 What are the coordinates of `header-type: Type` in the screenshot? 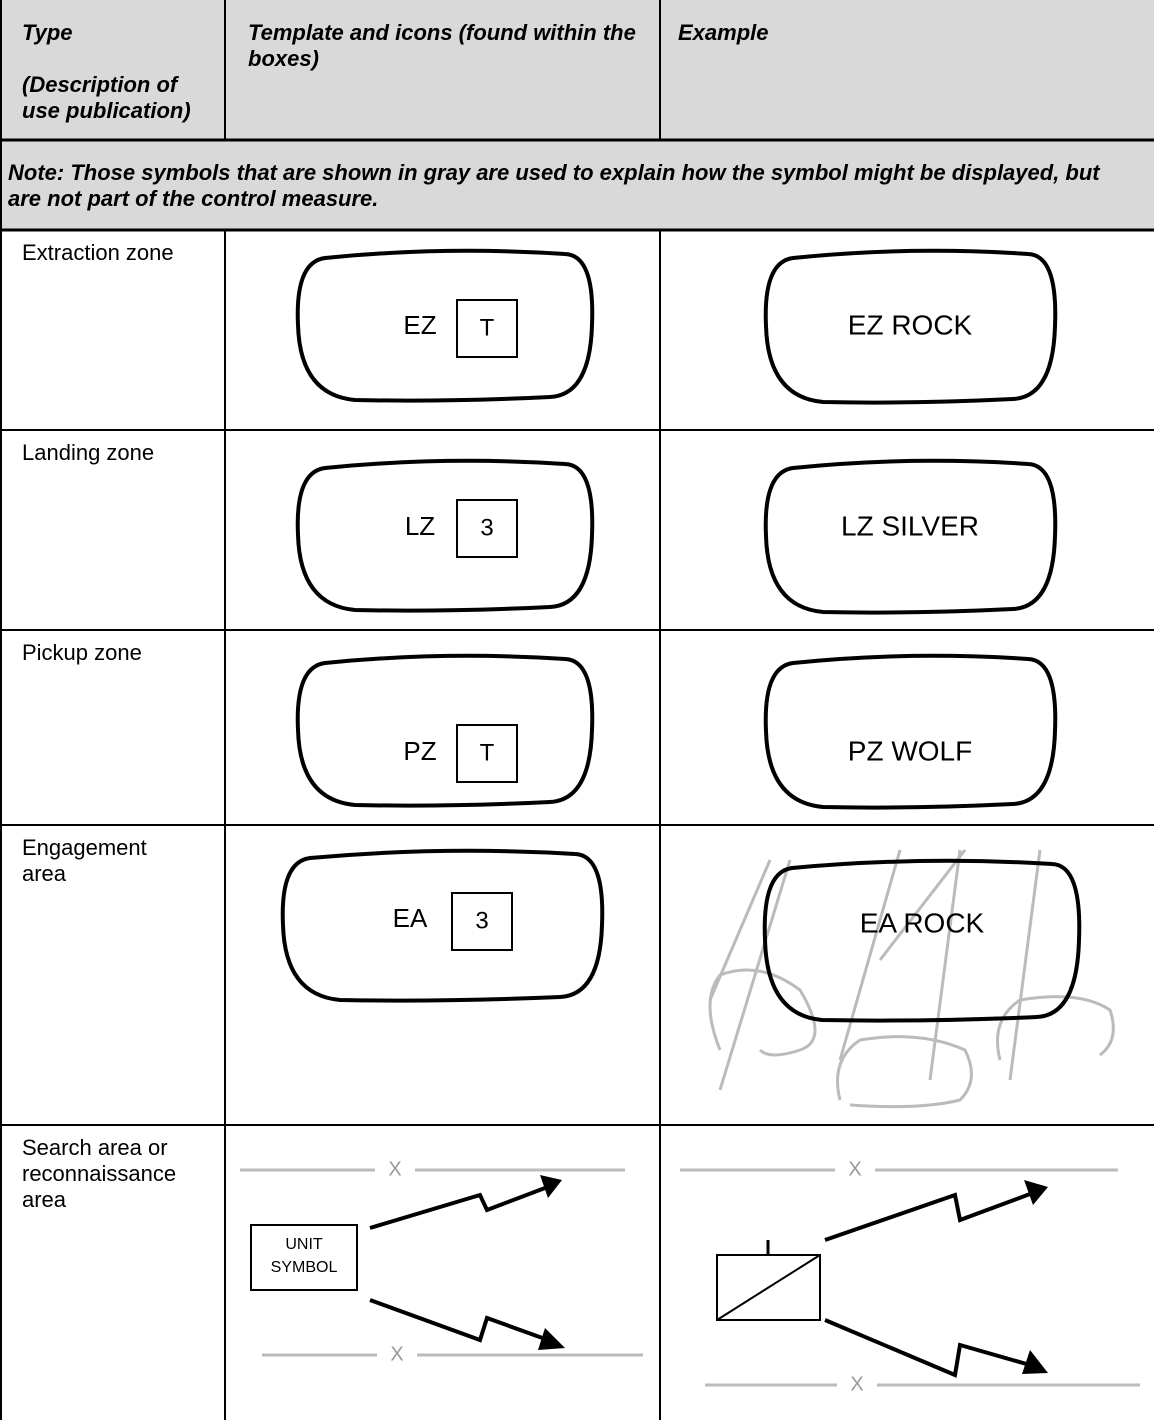 It's located at (47, 32).